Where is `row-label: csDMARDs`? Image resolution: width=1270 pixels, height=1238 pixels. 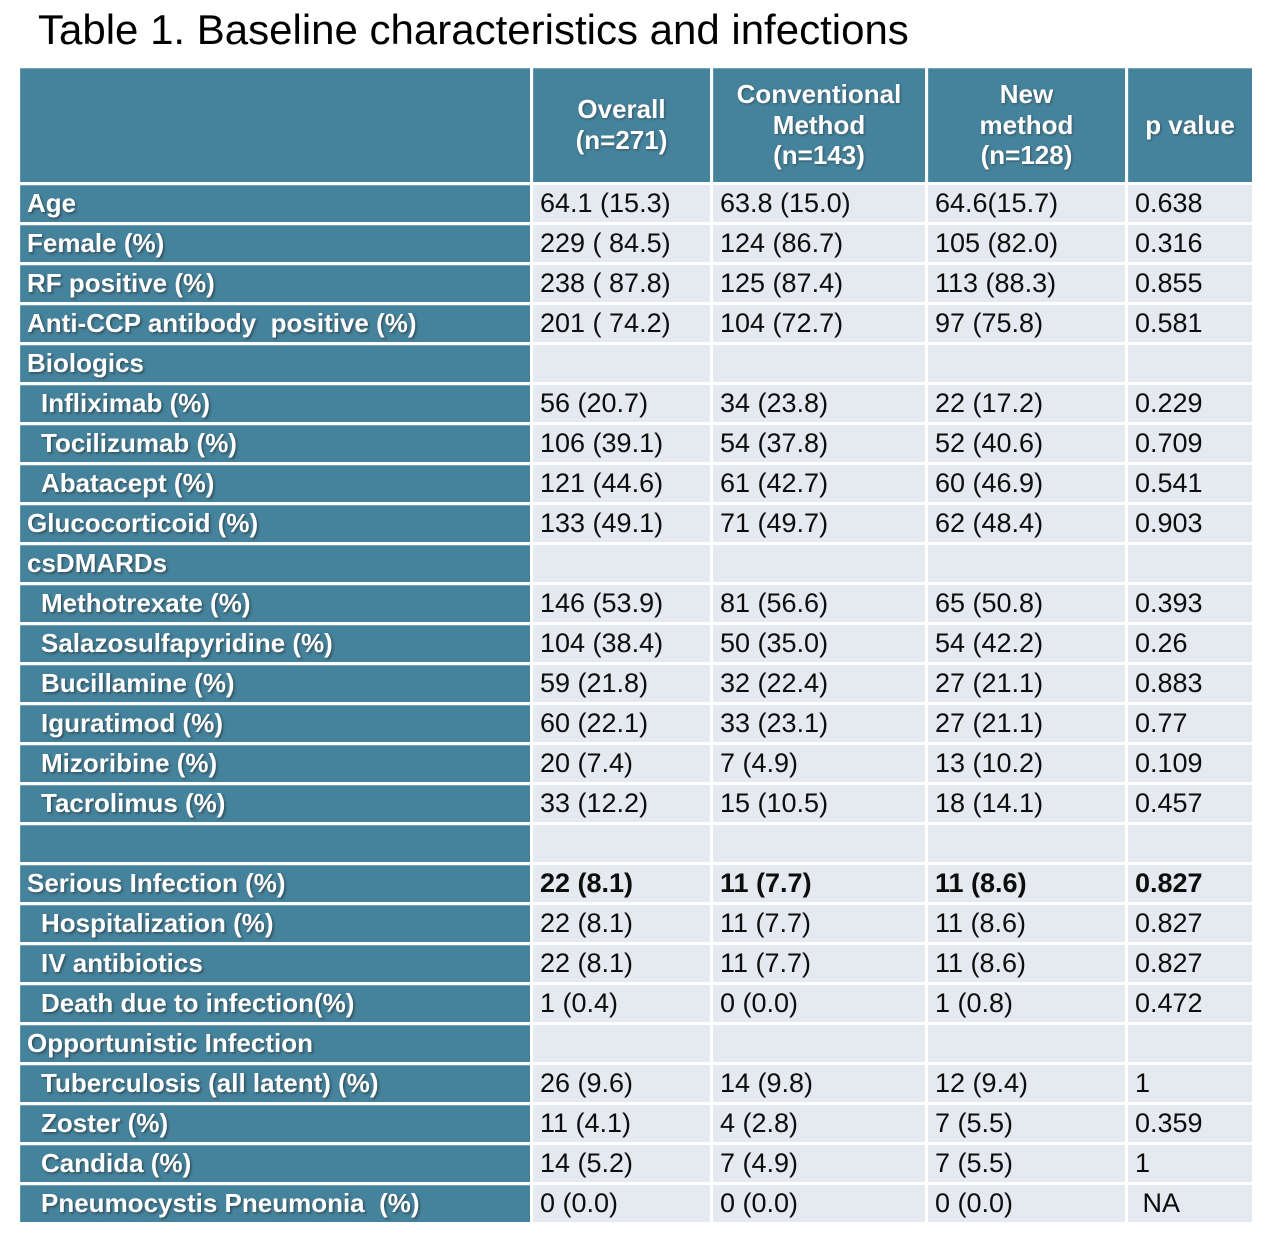 row-label: csDMARDs is located at coordinates (275, 563).